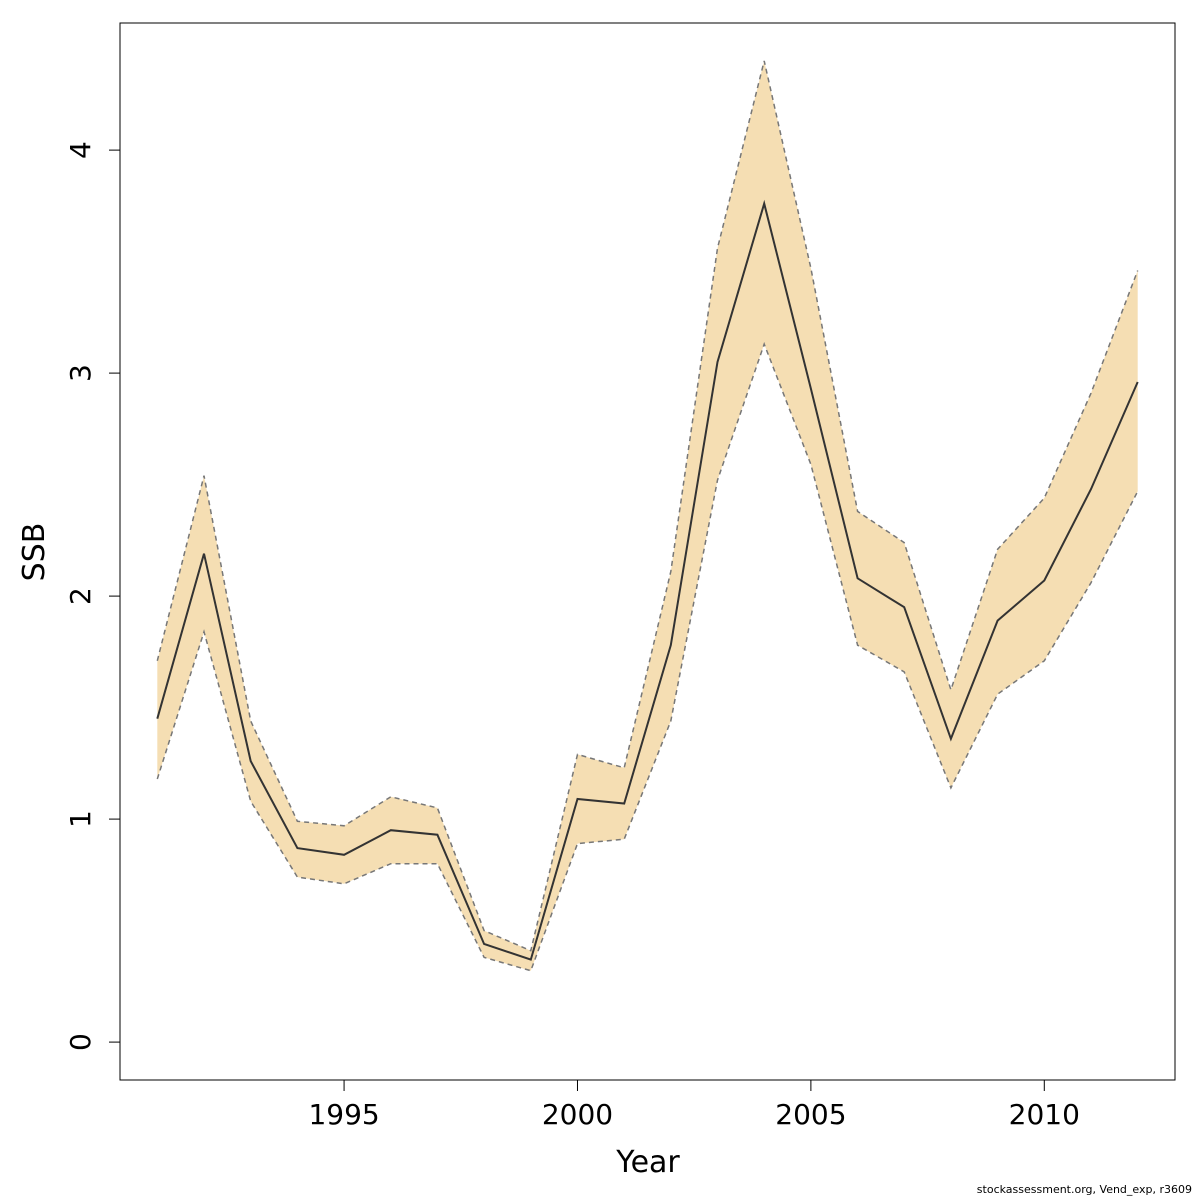 The image size is (1200, 1200). What do you see at coordinates (80, 1042) in the screenshot?
I see `y-tick-label: 0` at bounding box center [80, 1042].